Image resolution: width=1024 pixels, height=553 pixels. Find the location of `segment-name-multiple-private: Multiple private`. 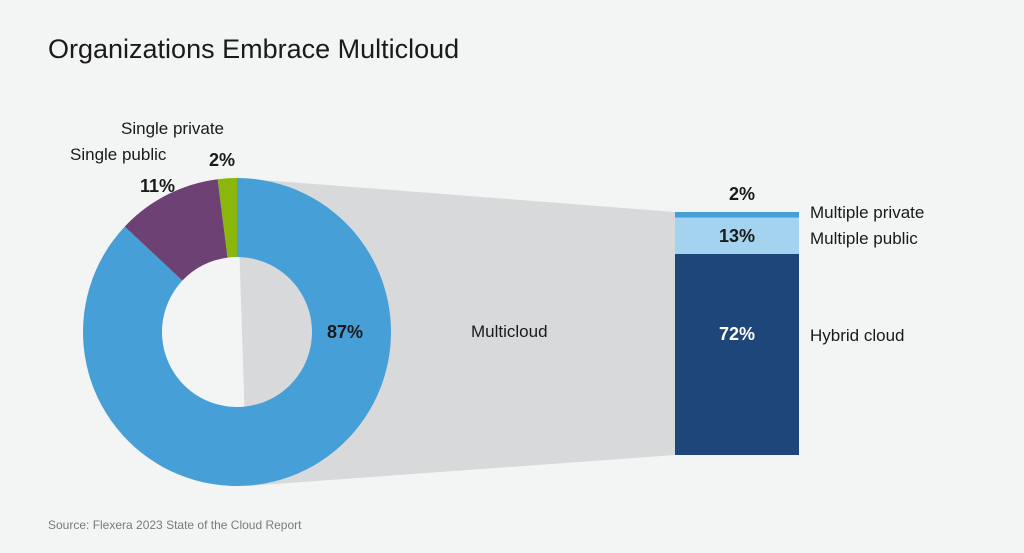

segment-name-multiple-private: Multiple private is located at coordinates (867, 212).